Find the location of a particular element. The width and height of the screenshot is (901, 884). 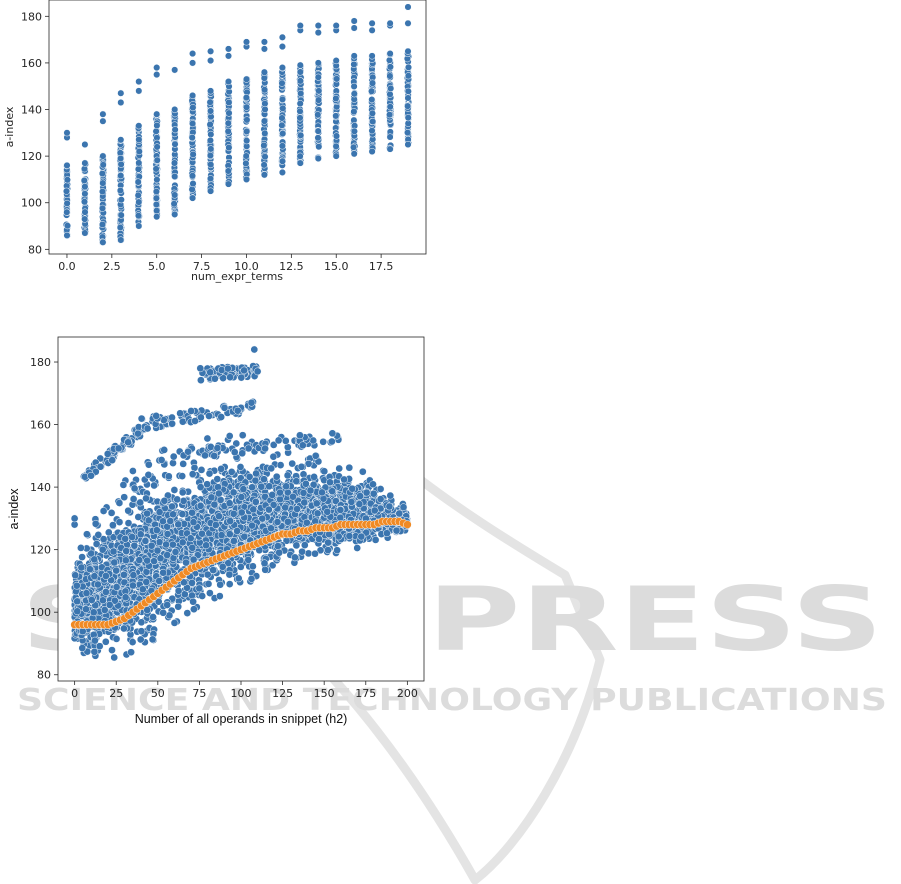

watermark-sub-text: SCIENCE AND TECHNOLOGY PUBLICATIONS is located at coordinates (452, 700).